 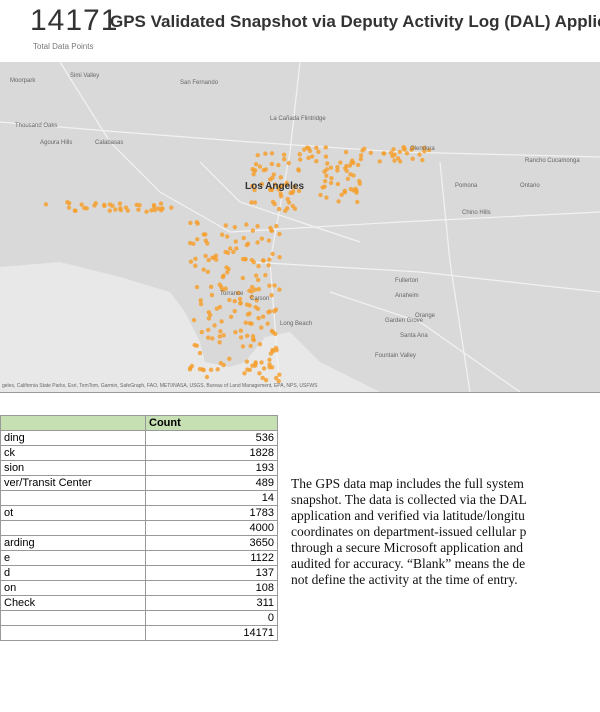 What do you see at coordinates (73, 468) in the screenshot?
I see `row-label: sion` at bounding box center [73, 468].